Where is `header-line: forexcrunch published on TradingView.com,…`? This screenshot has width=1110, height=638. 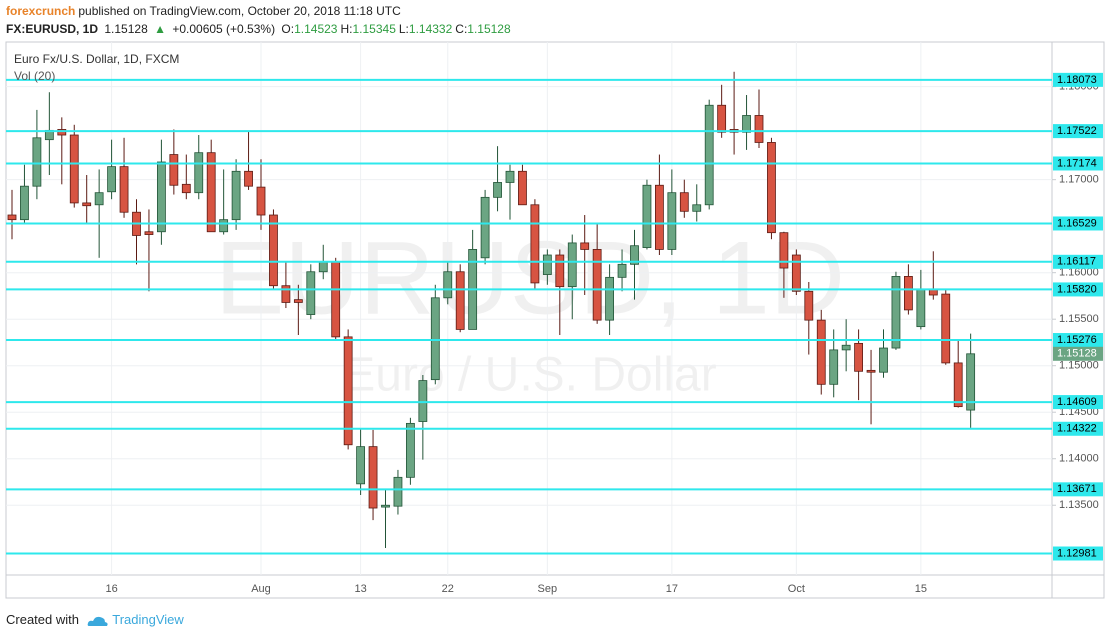 header-line: forexcrunch published on TradingView.com,… is located at coordinates (205, 11).